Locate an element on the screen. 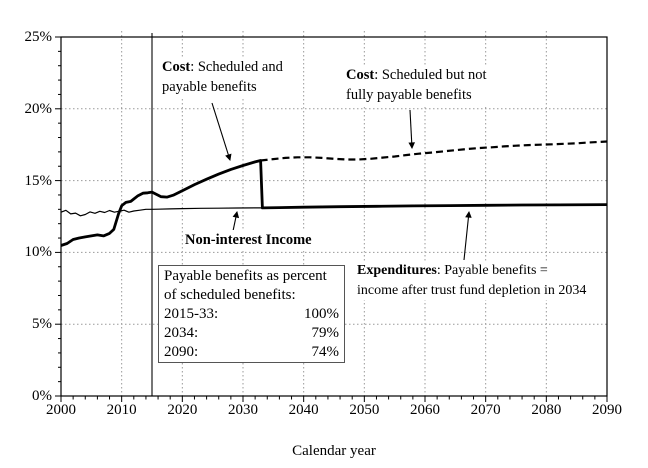 This screenshot has width=648, height=468. cost-payable-annotation-line2: payable benefits is located at coordinates (209, 87).